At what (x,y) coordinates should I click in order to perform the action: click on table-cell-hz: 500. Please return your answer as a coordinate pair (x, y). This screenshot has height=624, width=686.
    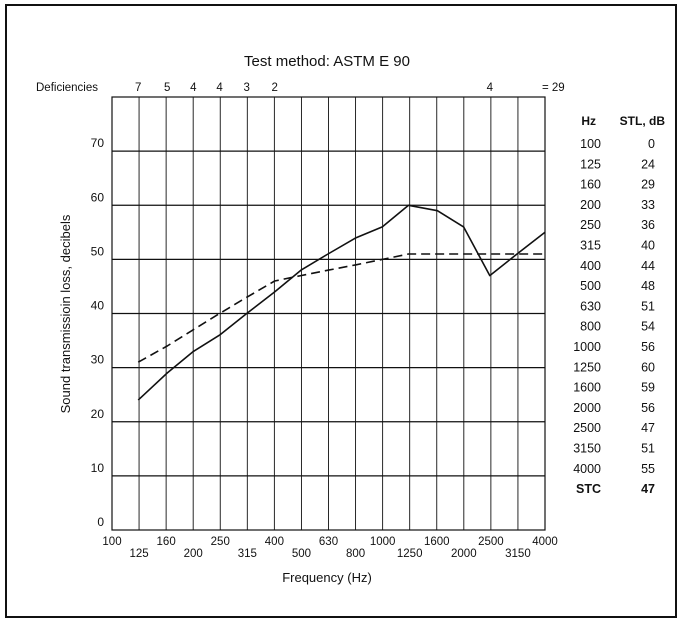
    Looking at the image, I should click on (590, 286).